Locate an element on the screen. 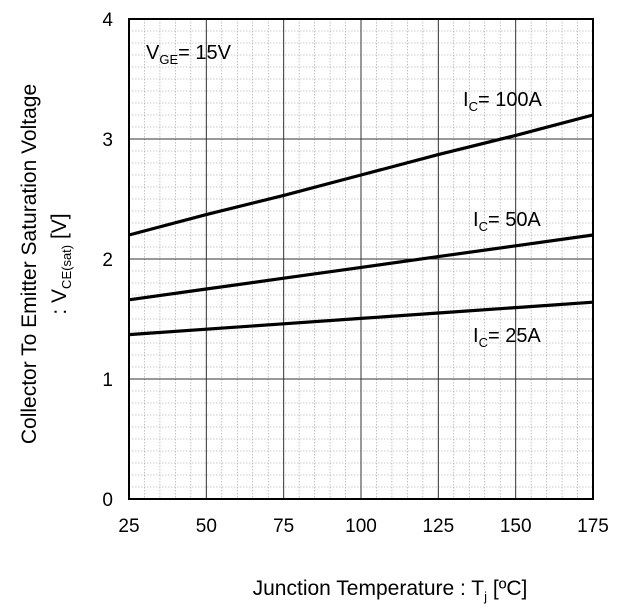 The image size is (623, 611). y-tick-labels: 0 1 2 3 4 is located at coordinates (107, 260).